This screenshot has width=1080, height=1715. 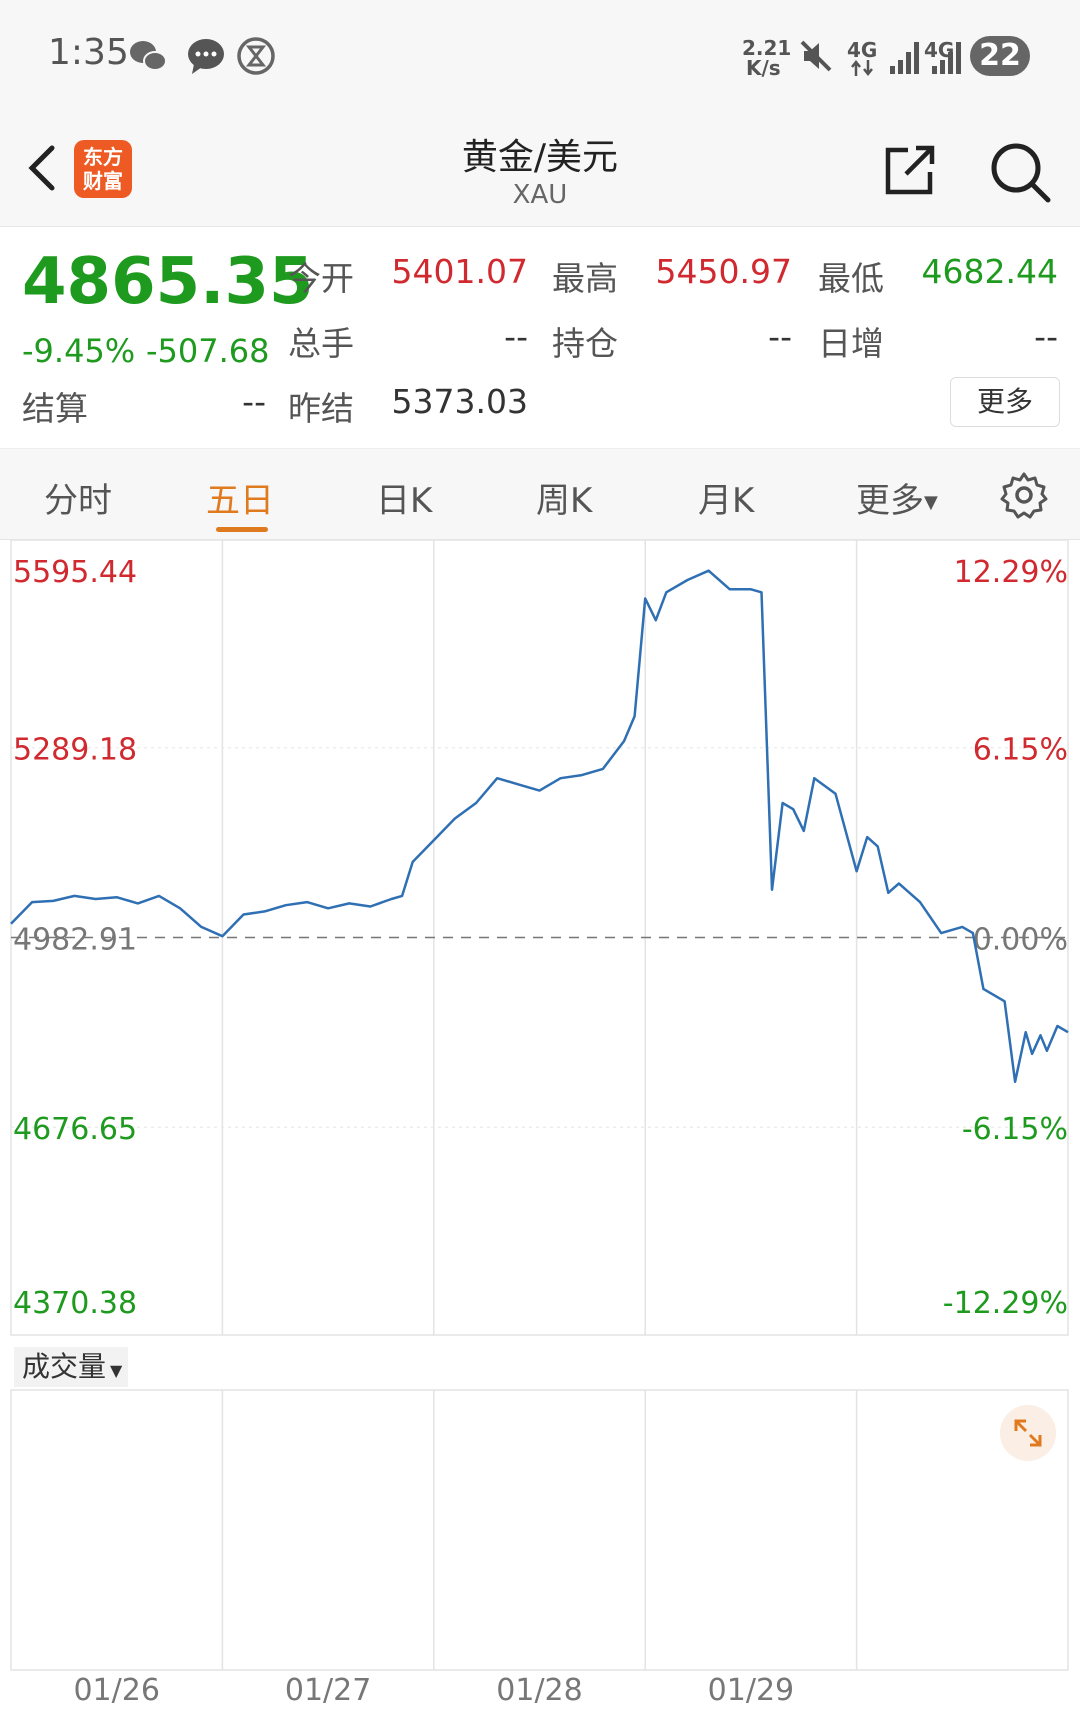 What do you see at coordinates (1005, 402) in the screenshot?
I see `more-quote-button: 更多` at bounding box center [1005, 402].